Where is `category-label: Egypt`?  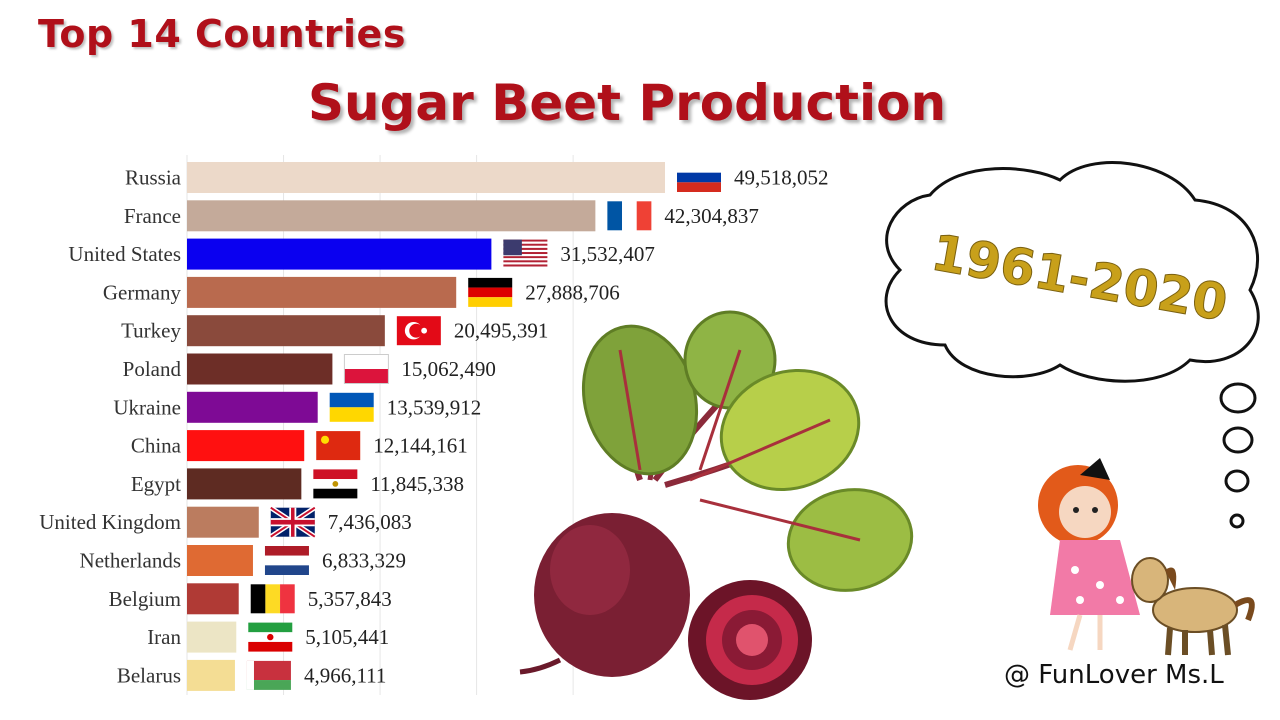
category-label: Egypt is located at coordinates (156, 484).